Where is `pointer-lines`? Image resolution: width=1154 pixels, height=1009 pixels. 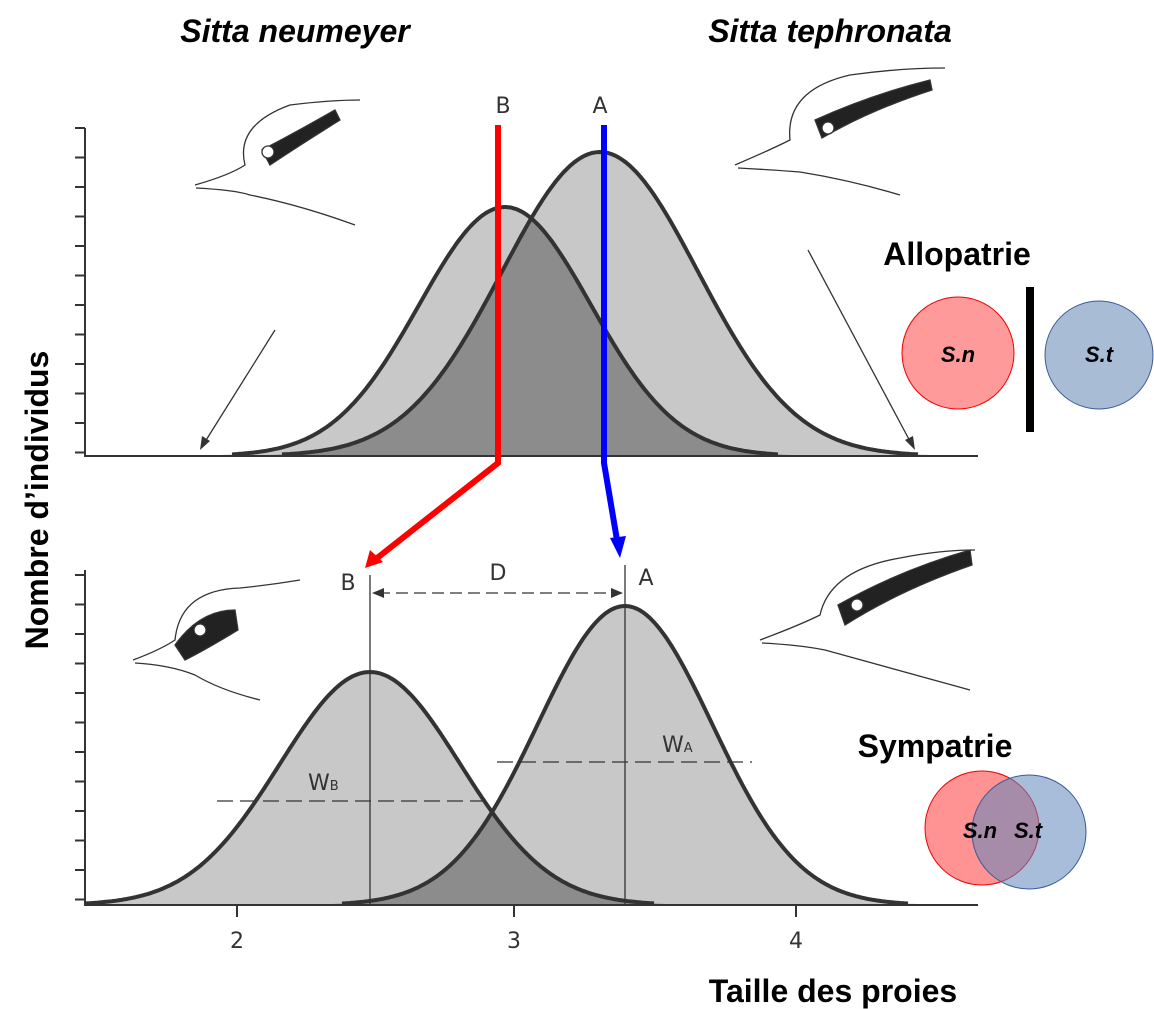
pointer-lines is located at coordinates (557, 347).